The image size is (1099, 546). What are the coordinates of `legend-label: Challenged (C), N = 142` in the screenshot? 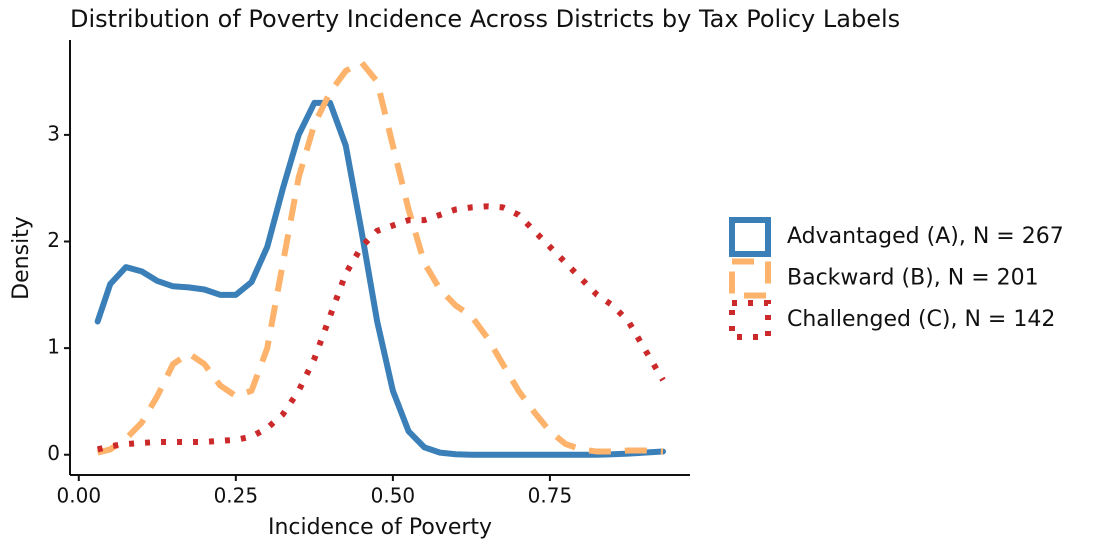 It's located at (921, 319).